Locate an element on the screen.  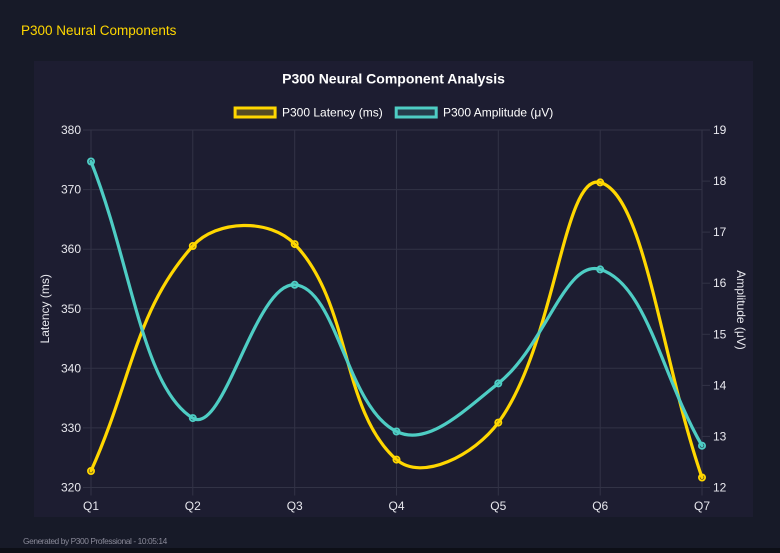
svg-text: 330 is located at coordinates (71, 428).